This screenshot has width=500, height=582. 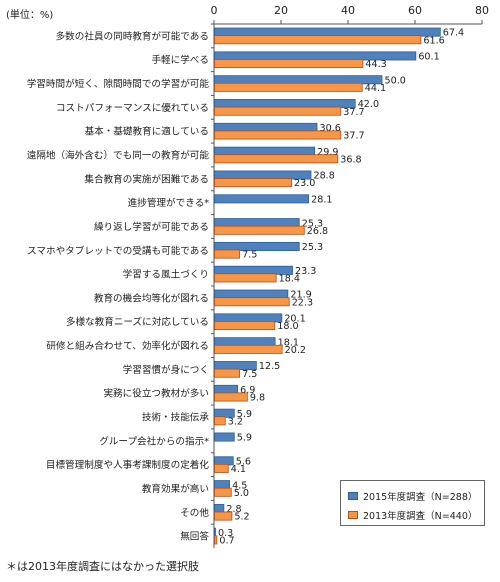 What do you see at coordinates (180, 60) in the screenshot?
I see `category-label-1: 手軽に学べる` at bounding box center [180, 60].